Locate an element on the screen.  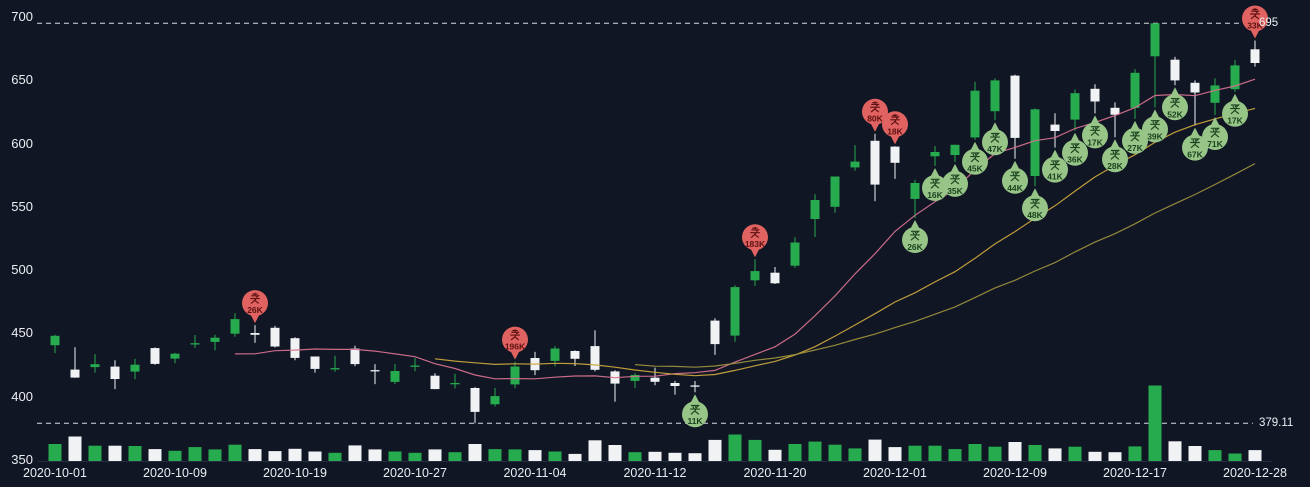
trade-marker-sell: 80K is located at coordinates (875, 115).